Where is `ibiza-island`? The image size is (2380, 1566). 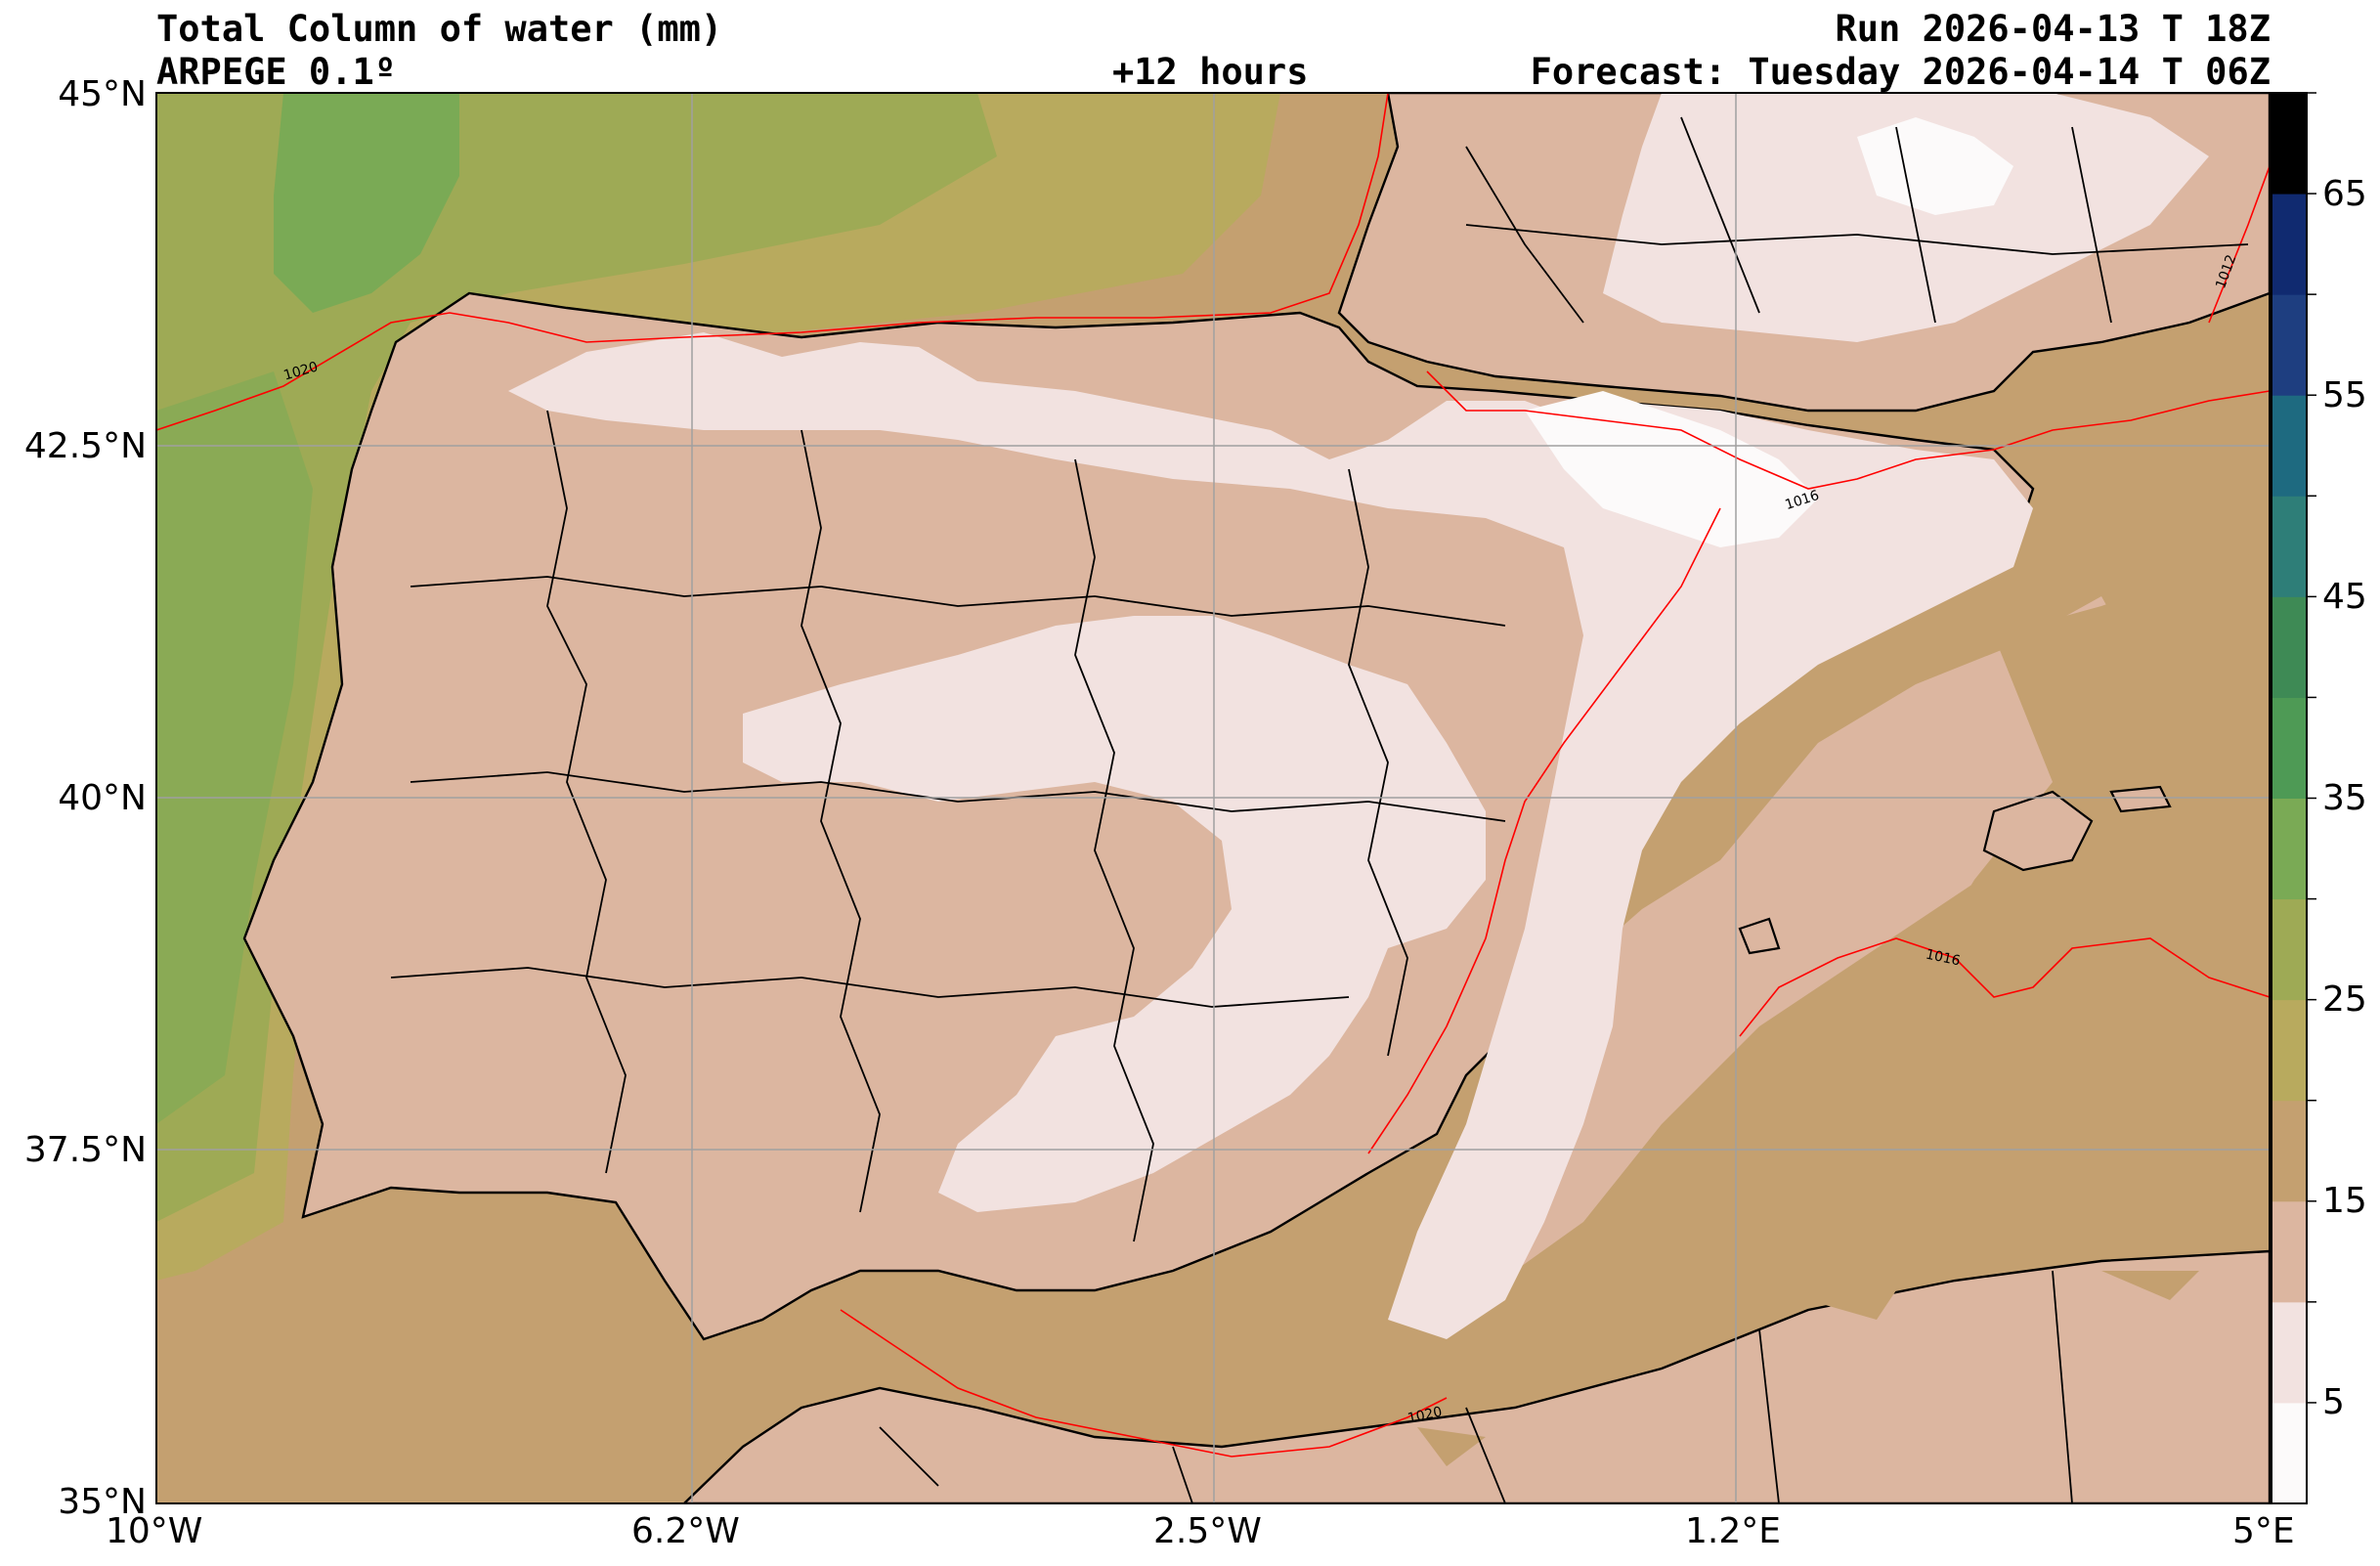
ibiza-island is located at coordinates (1759, 936).